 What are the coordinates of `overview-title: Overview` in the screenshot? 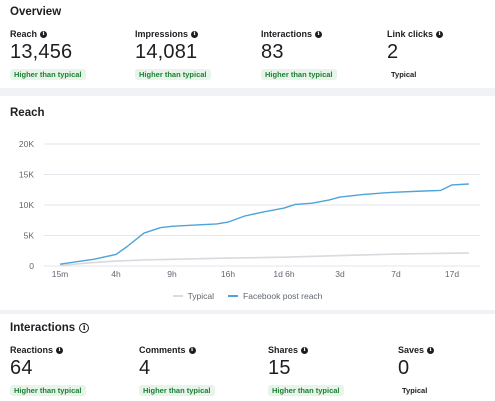 It's located at (36, 12).